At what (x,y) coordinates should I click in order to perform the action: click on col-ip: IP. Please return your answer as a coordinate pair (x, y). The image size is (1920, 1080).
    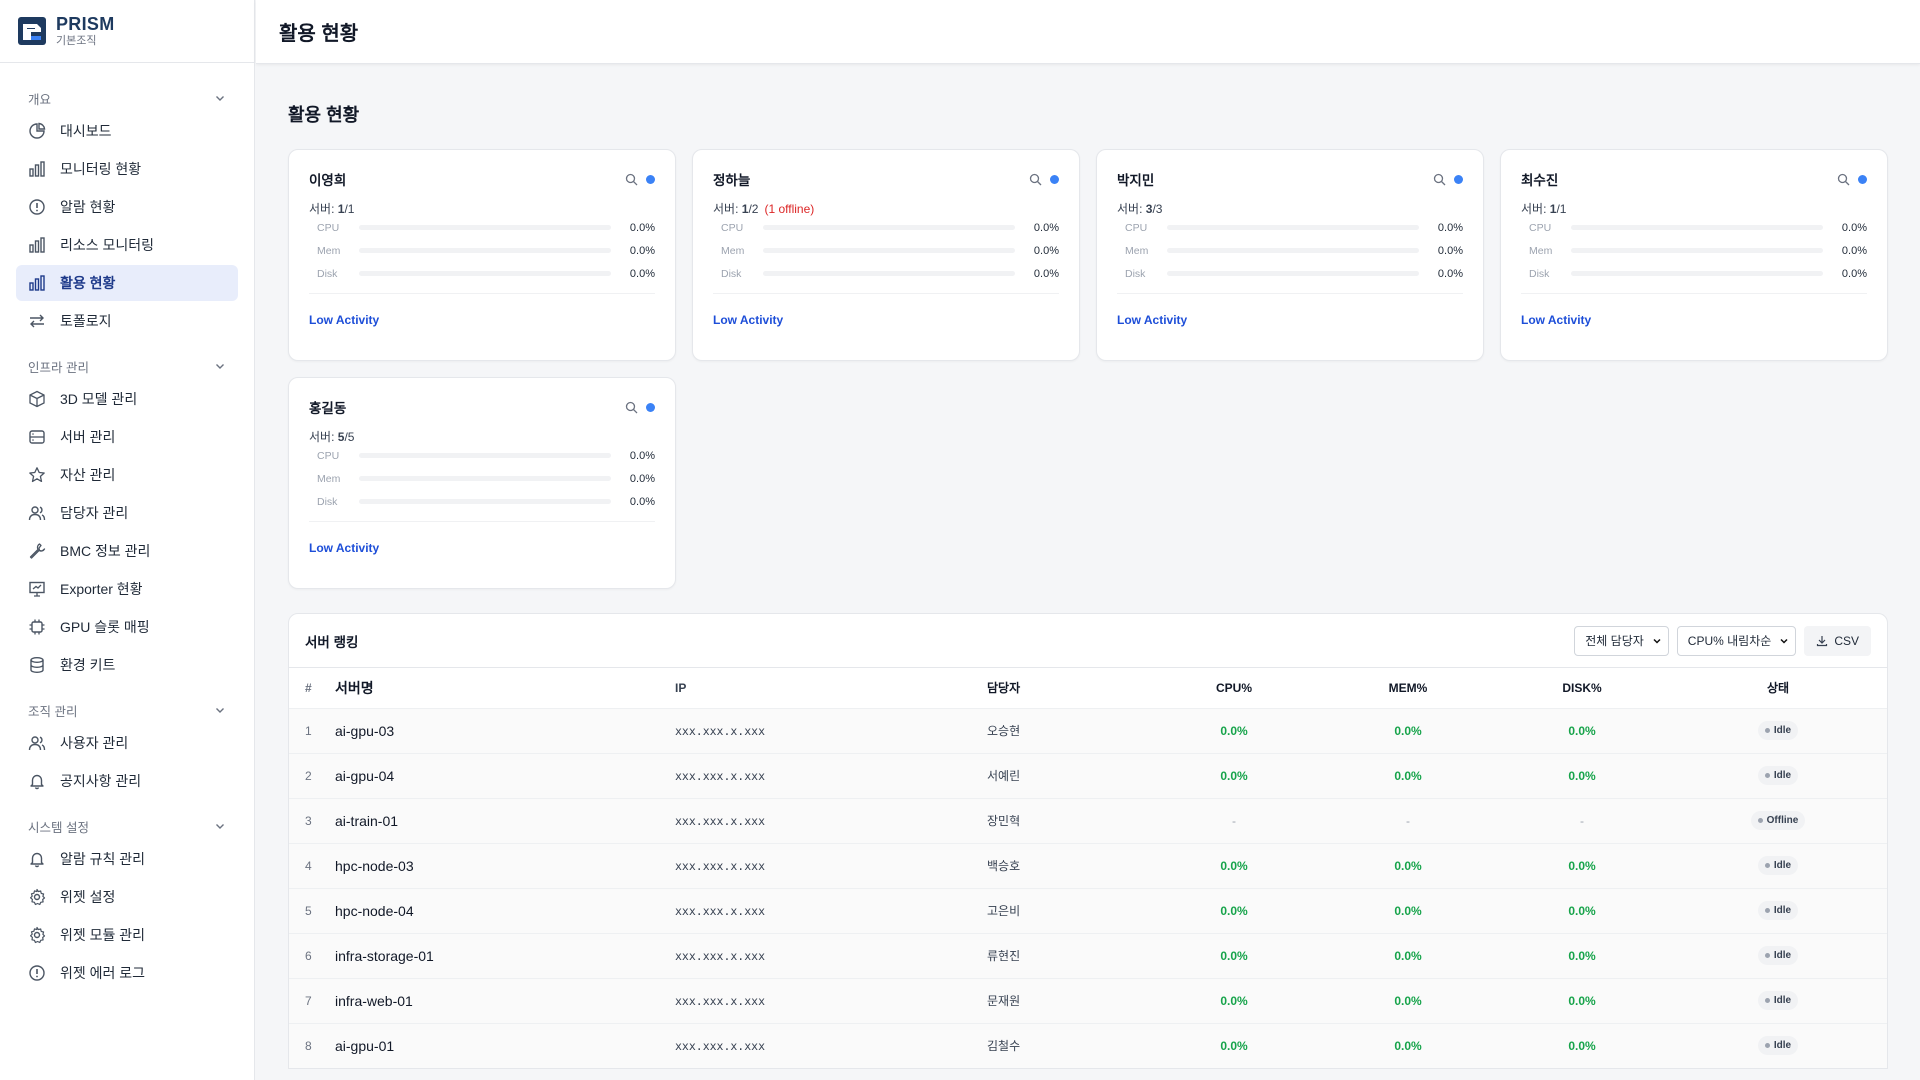
    Looking at the image, I should click on (831, 688).